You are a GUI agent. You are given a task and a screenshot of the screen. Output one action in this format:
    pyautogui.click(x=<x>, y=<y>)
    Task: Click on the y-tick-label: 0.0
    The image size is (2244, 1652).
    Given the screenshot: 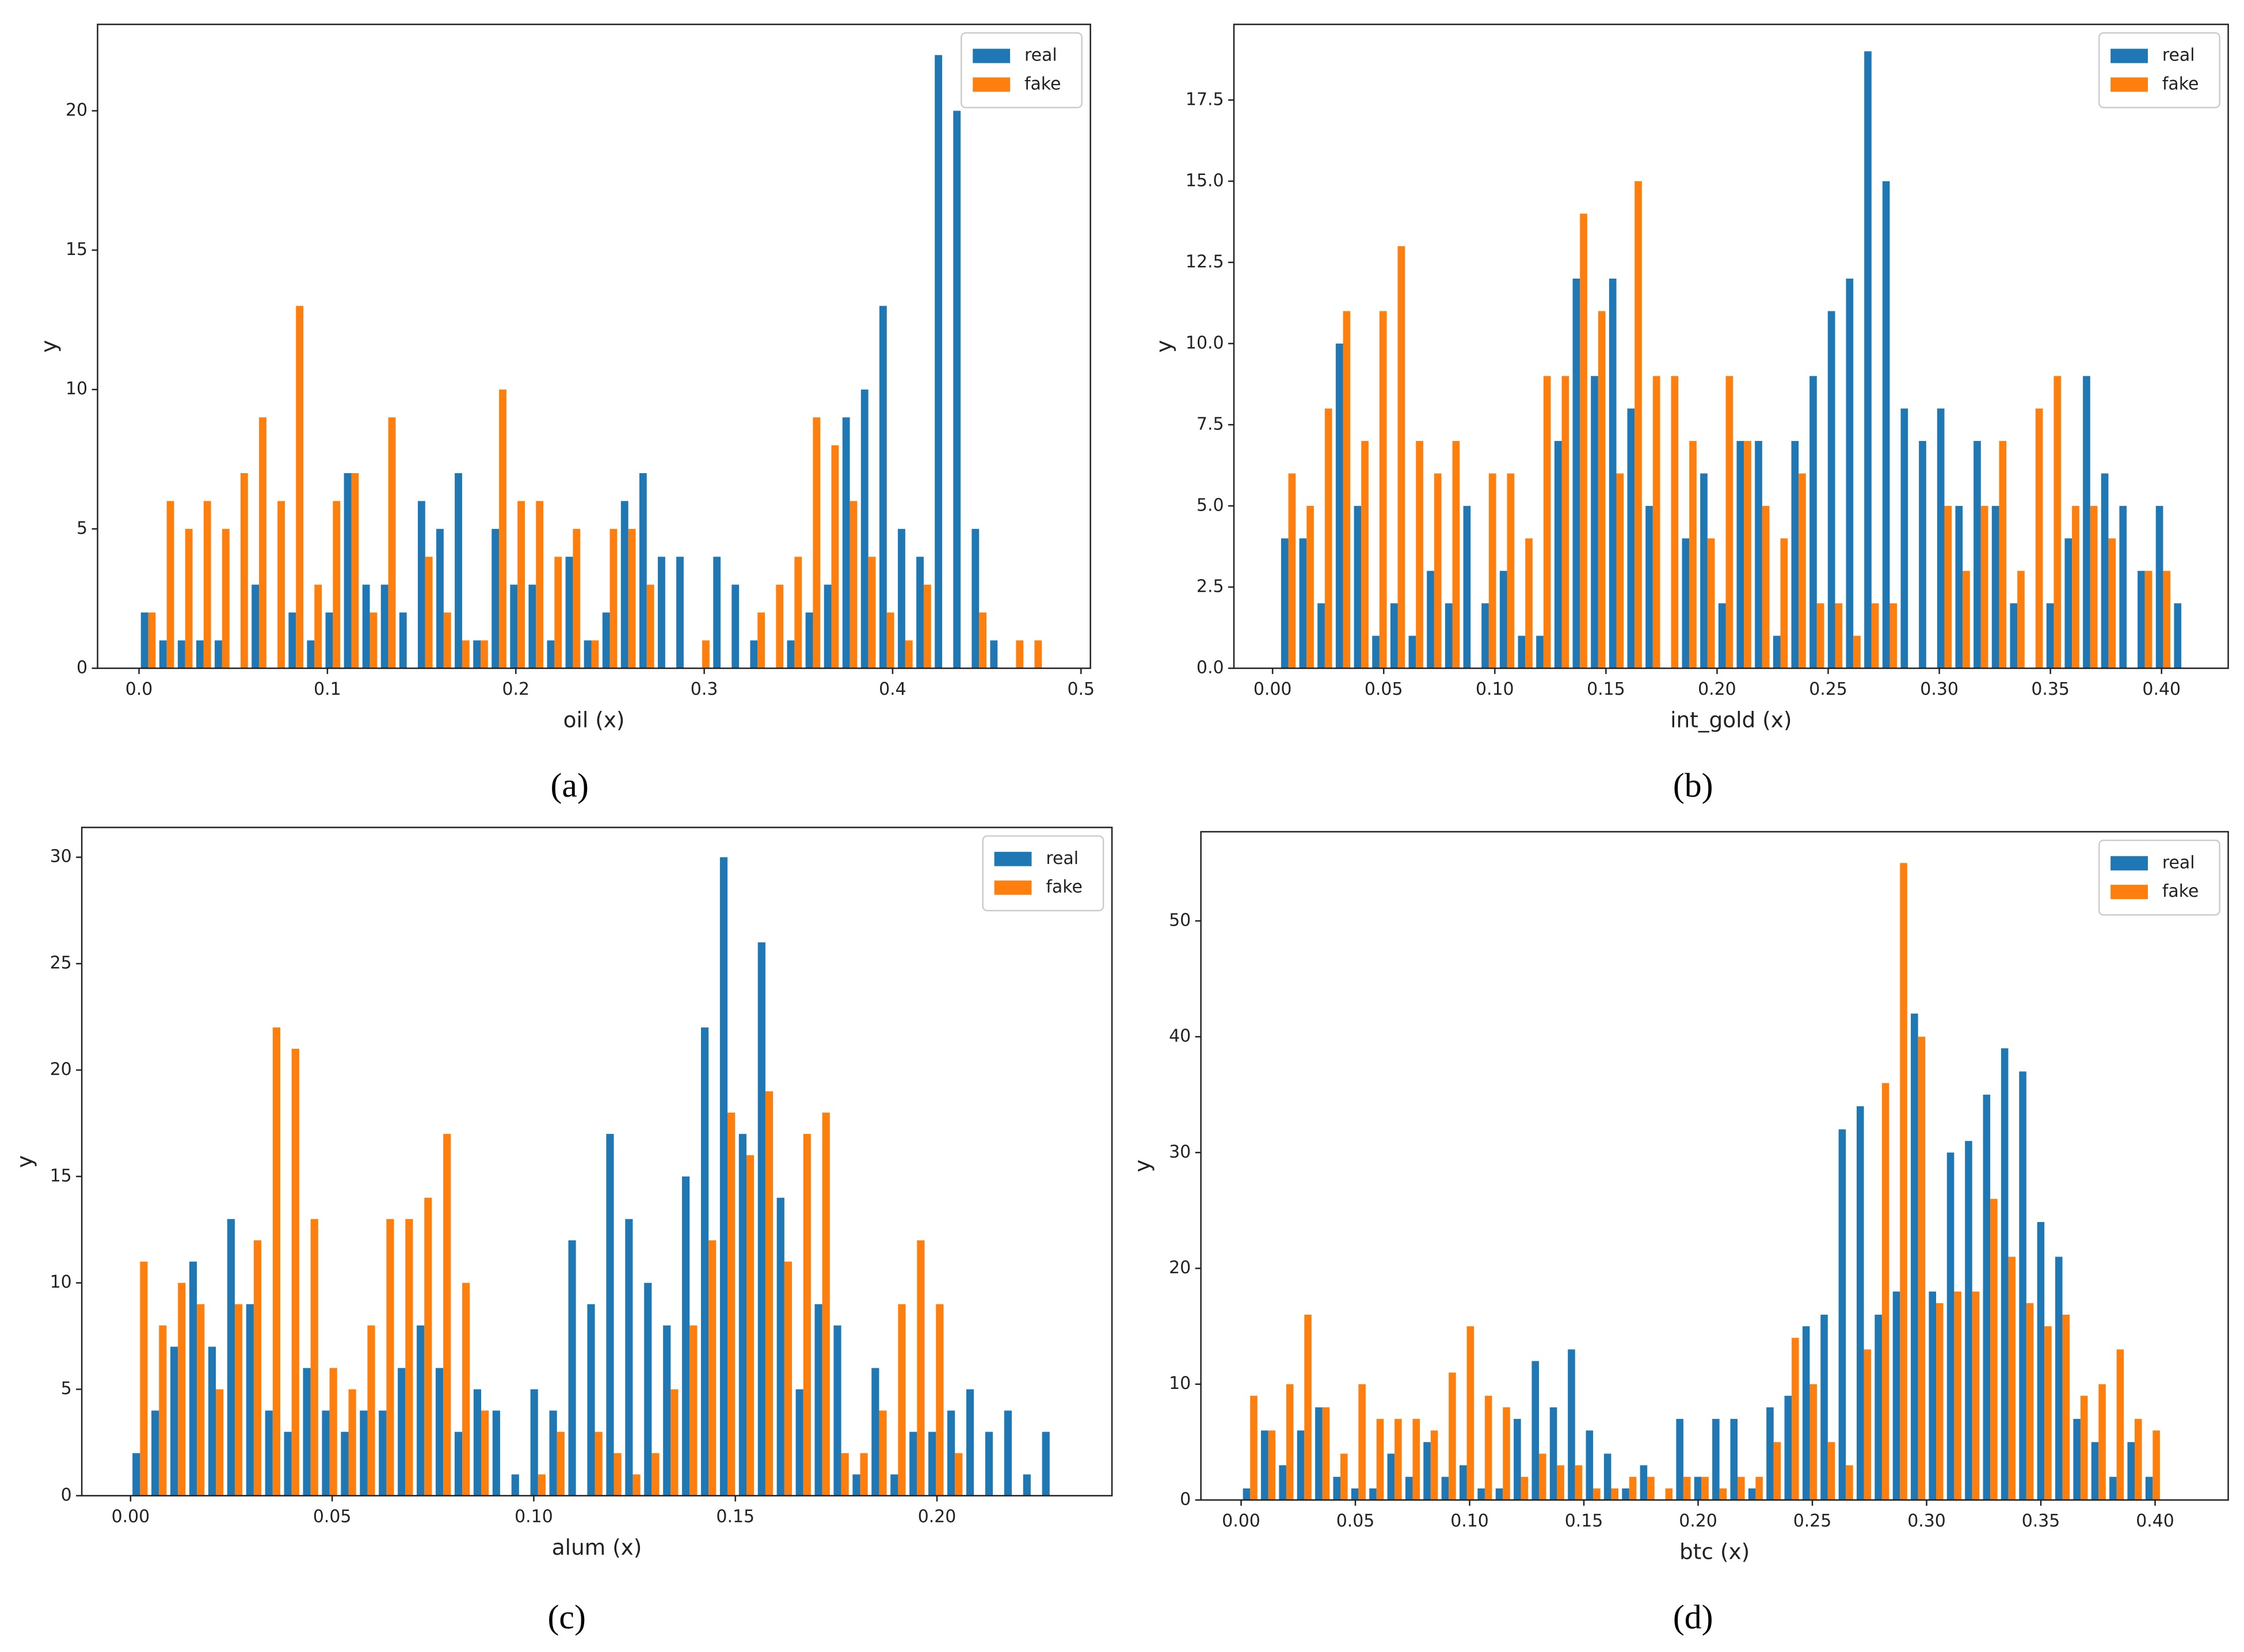 What is the action you would take?
    pyautogui.click(x=1210, y=667)
    